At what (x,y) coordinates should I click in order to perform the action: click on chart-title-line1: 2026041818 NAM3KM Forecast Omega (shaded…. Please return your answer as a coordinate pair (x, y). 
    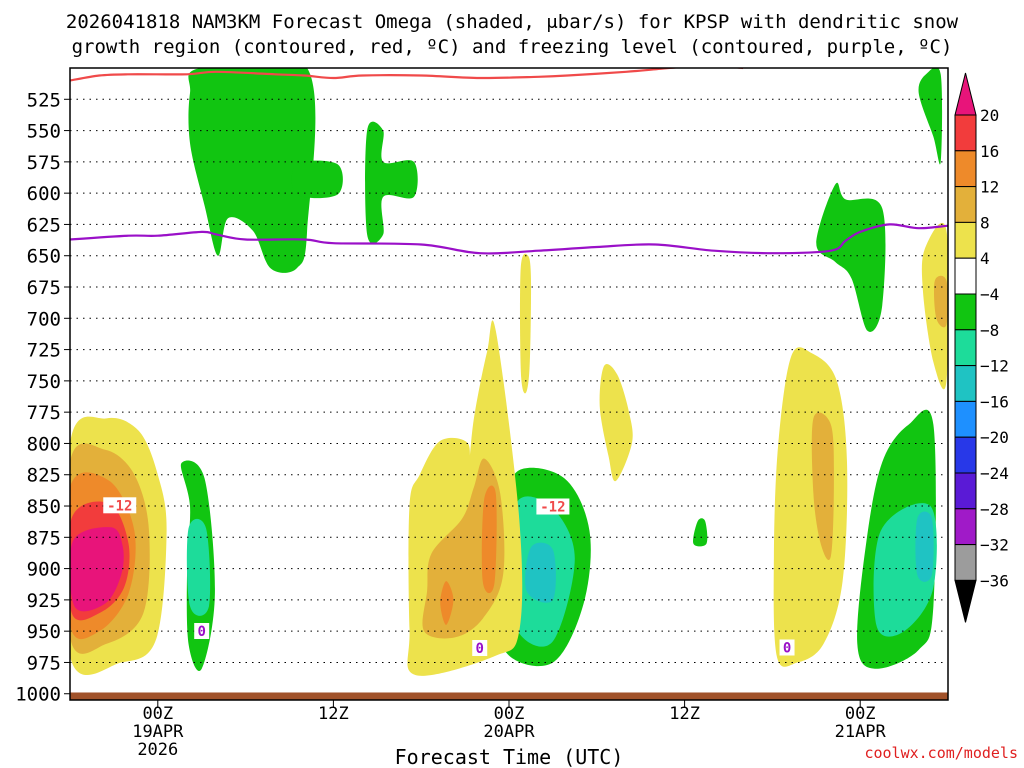
    Looking at the image, I should click on (512, 22).